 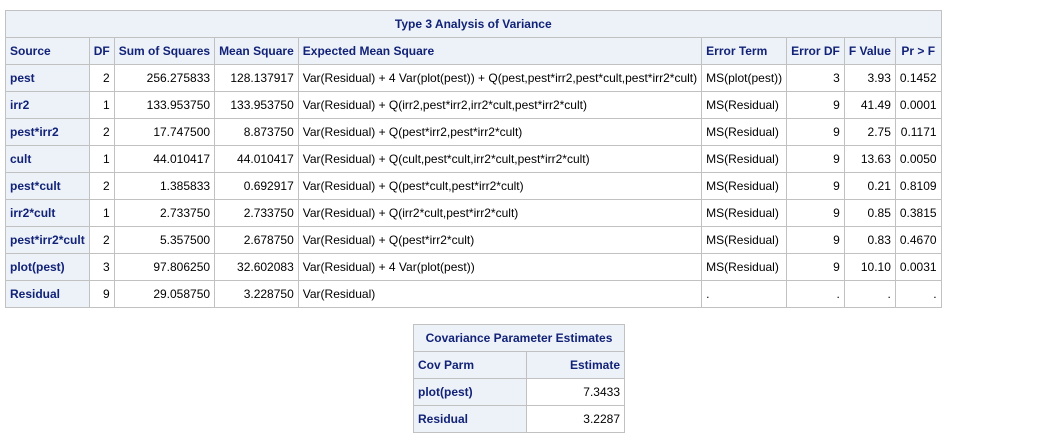 What do you see at coordinates (256, 132) in the screenshot?
I see `row-ms: 8.873750` at bounding box center [256, 132].